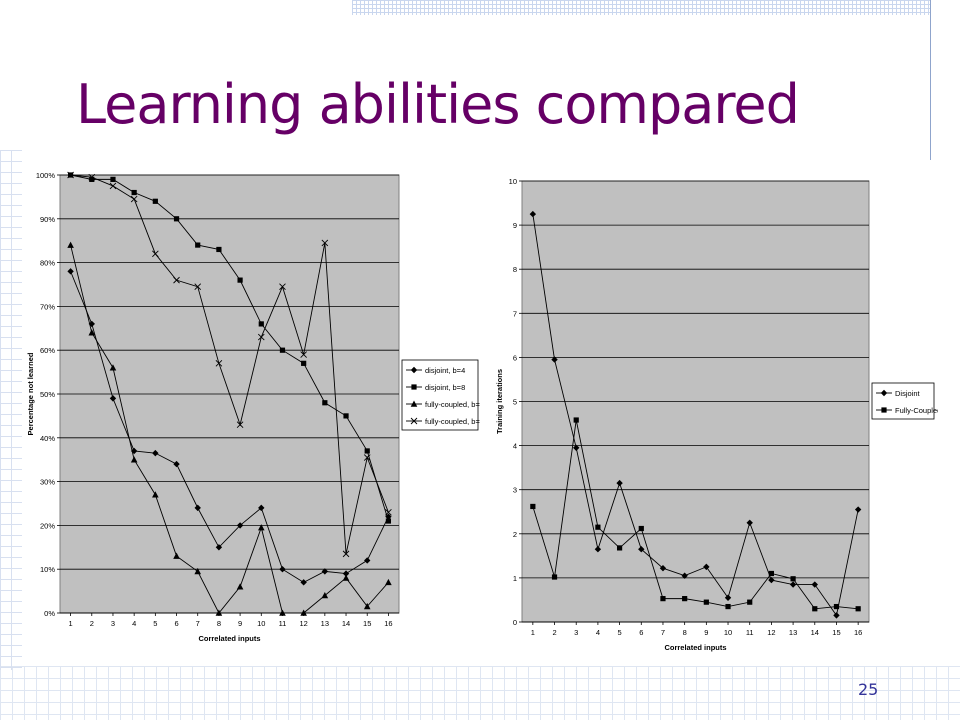 This screenshot has width=960, height=720. Describe the element at coordinates (515, 490) in the screenshot. I see `y-tick-label: 3` at that location.